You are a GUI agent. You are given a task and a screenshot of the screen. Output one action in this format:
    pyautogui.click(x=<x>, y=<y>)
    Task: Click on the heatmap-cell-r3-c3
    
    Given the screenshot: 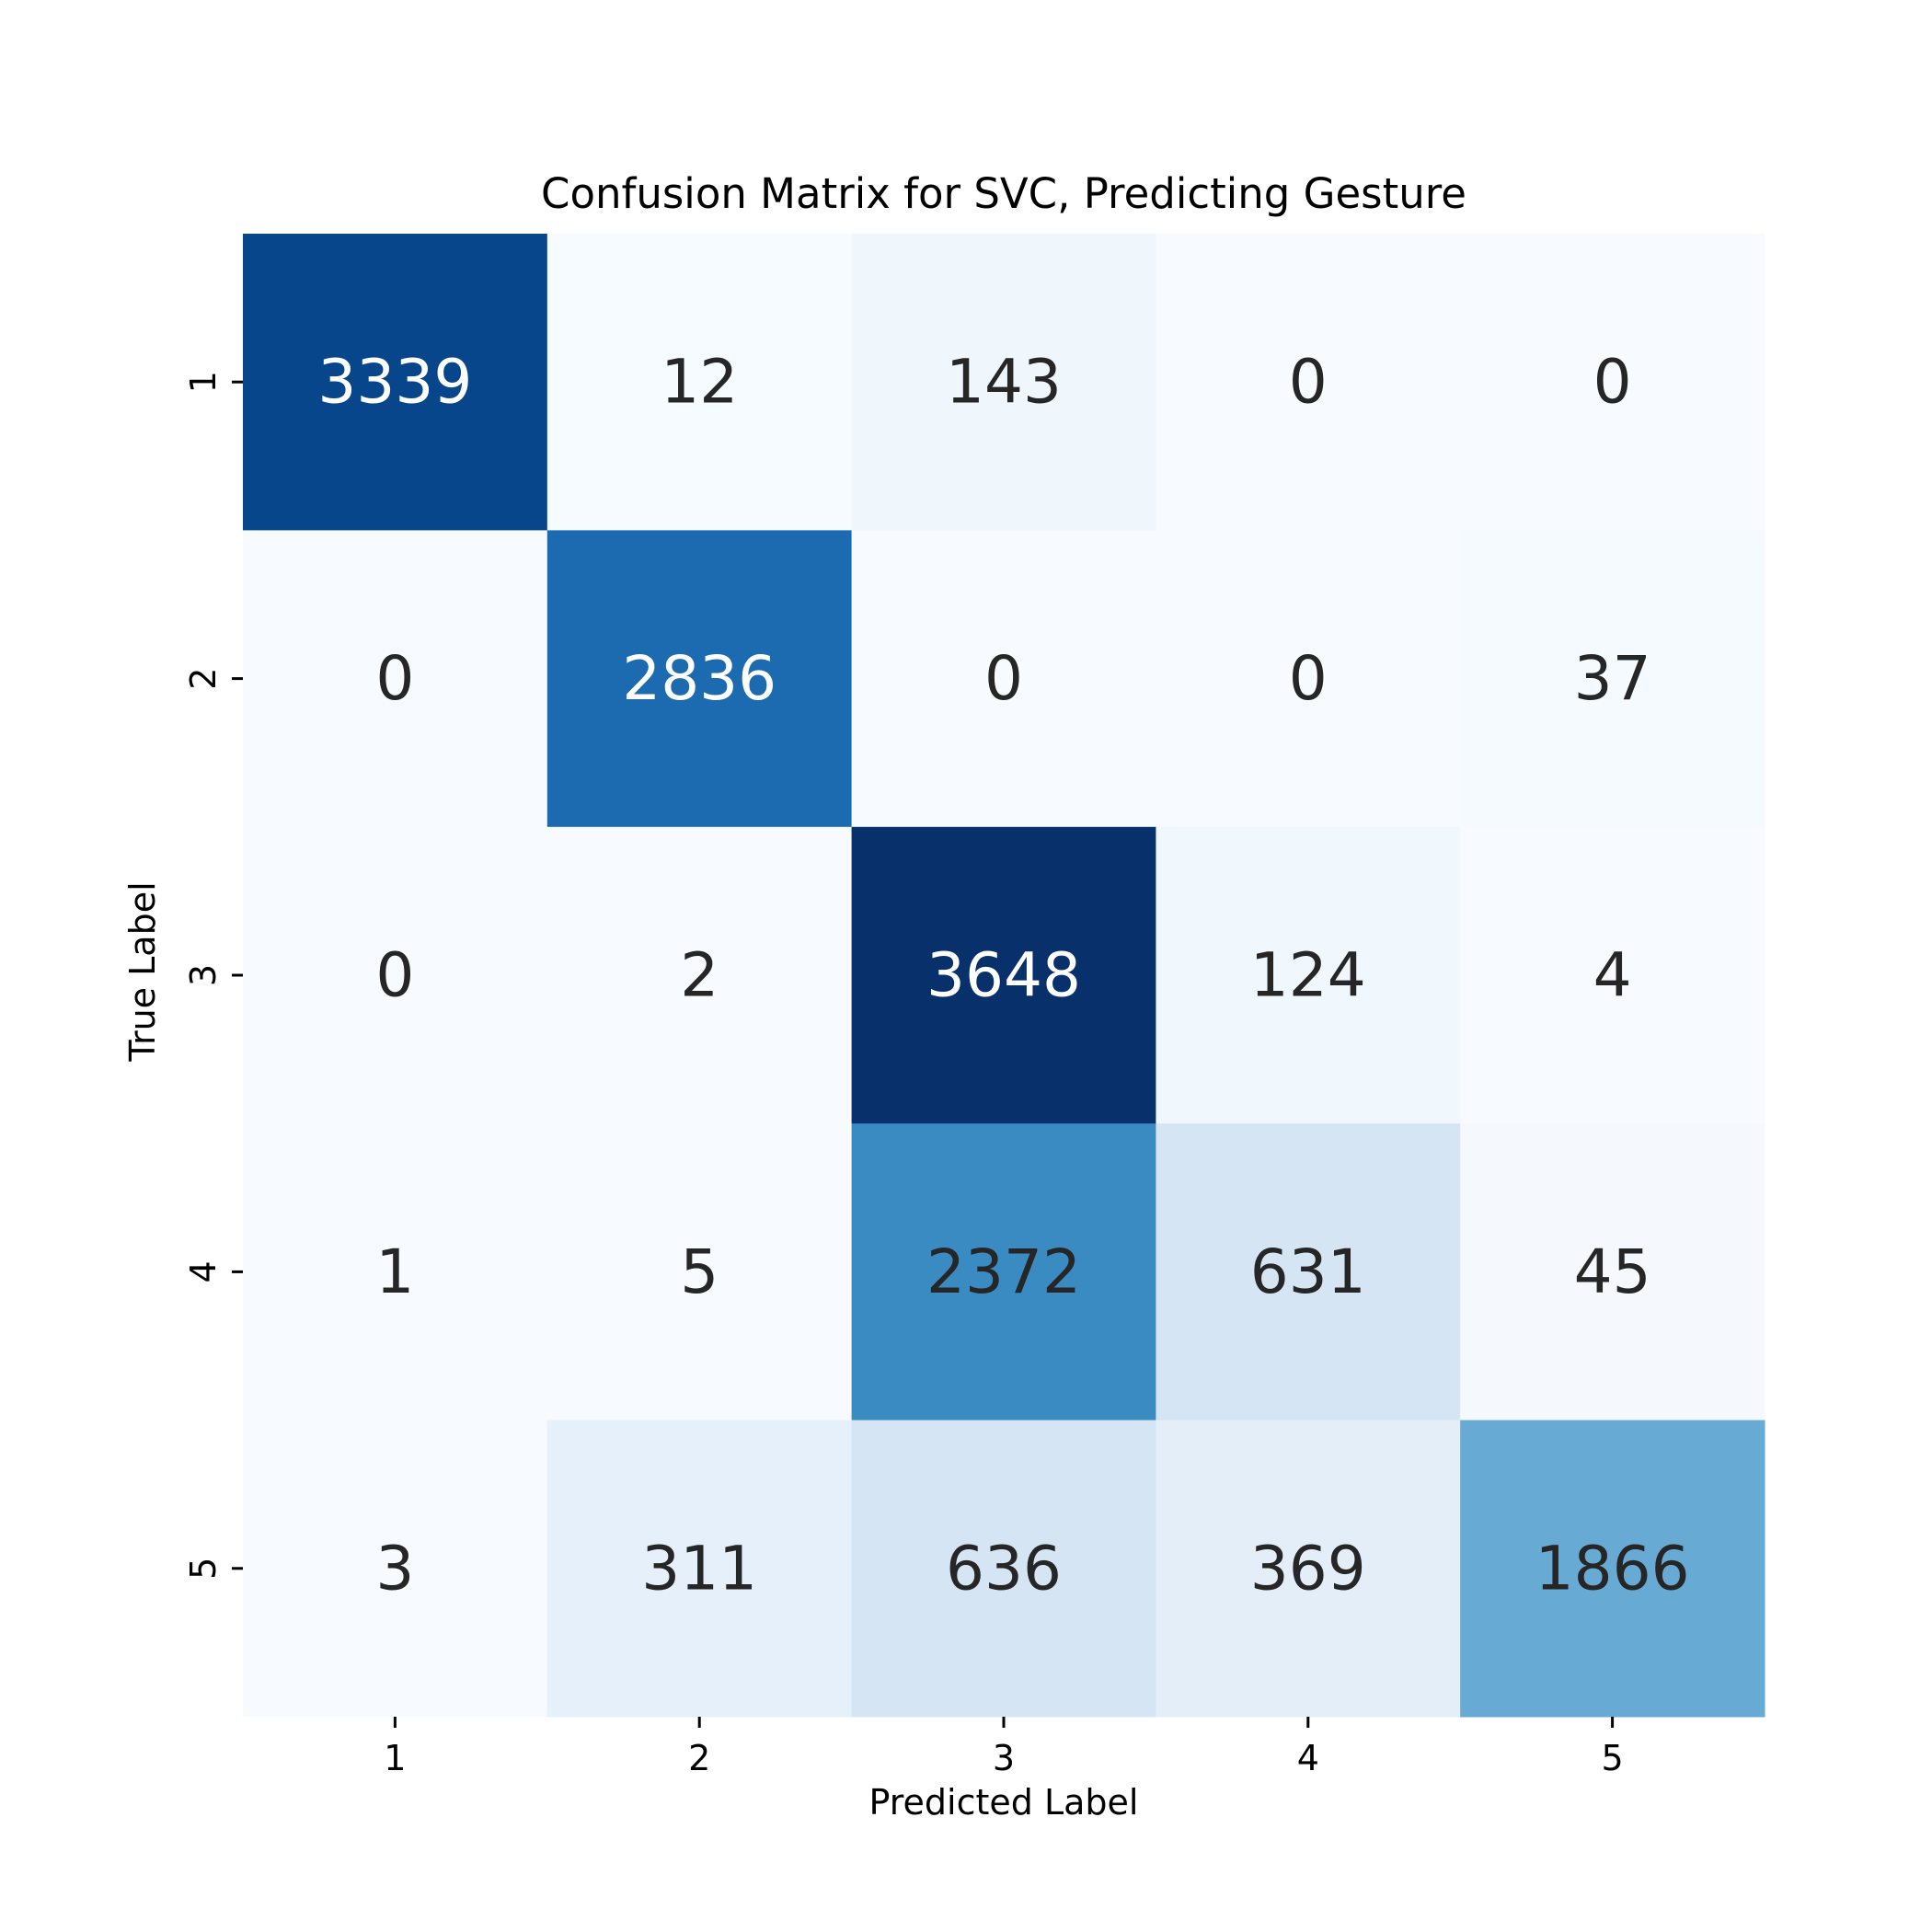 What is the action you would take?
    pyautogui.click(x=1003, y=975)
    